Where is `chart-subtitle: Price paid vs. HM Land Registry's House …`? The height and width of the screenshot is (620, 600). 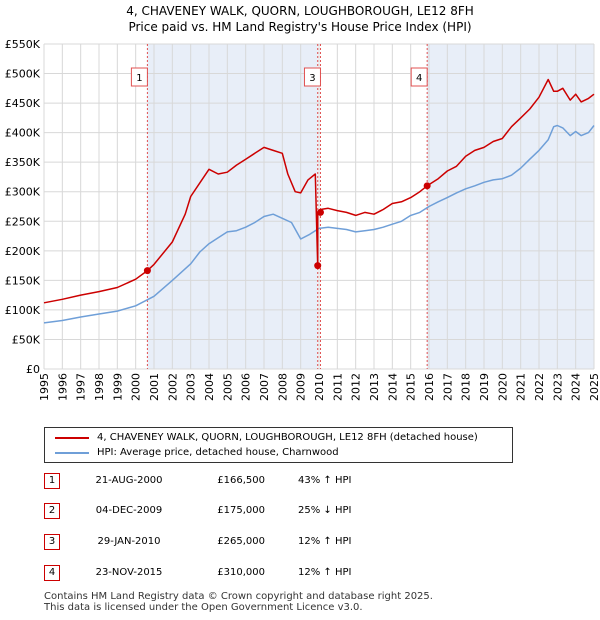
chart-subtitle: Price paid vs. HM Land Registry's House … is located at coordinates (300, 27).